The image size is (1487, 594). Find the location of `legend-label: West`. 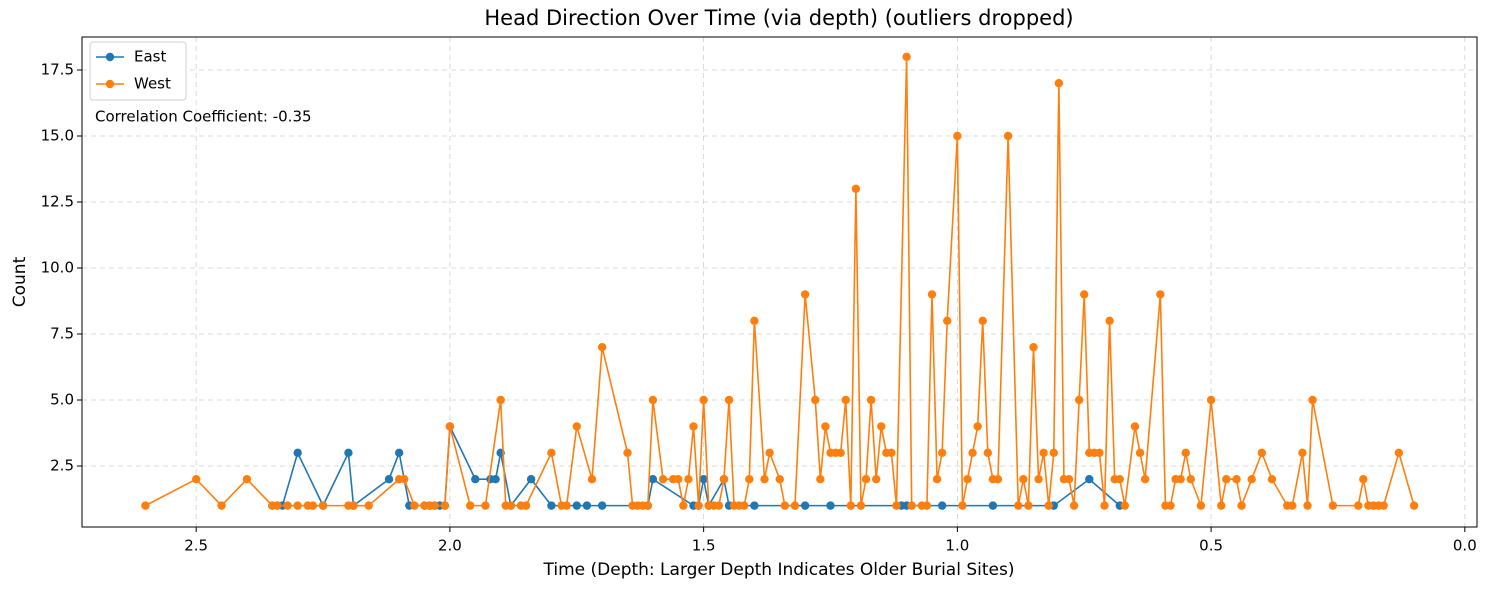

legend-label: West is located at coordinates (152, 84).